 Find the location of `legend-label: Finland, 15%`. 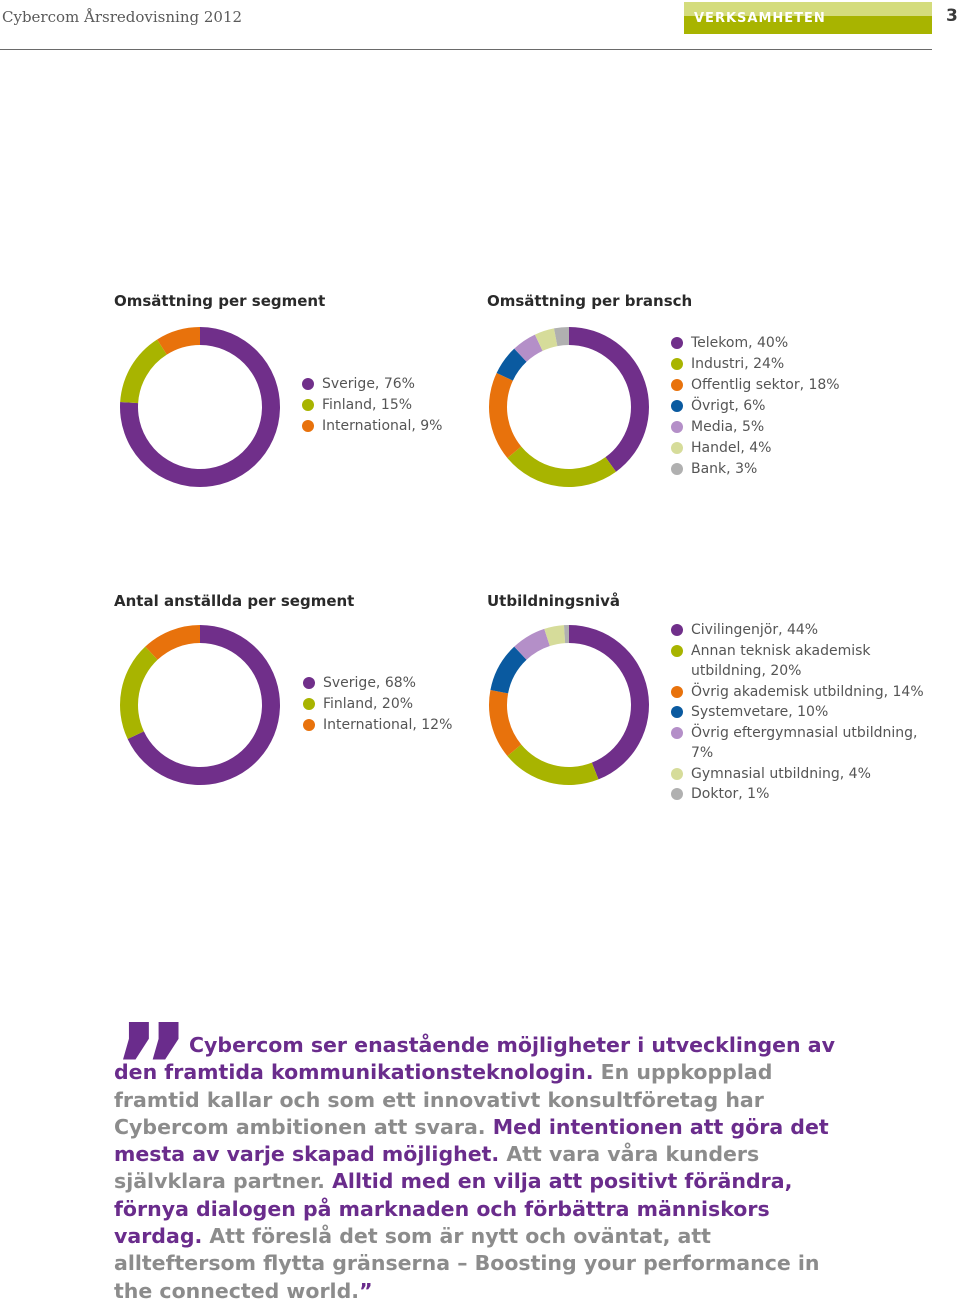

legend-label: Finland, 15% is located at coordinates (367, 405).